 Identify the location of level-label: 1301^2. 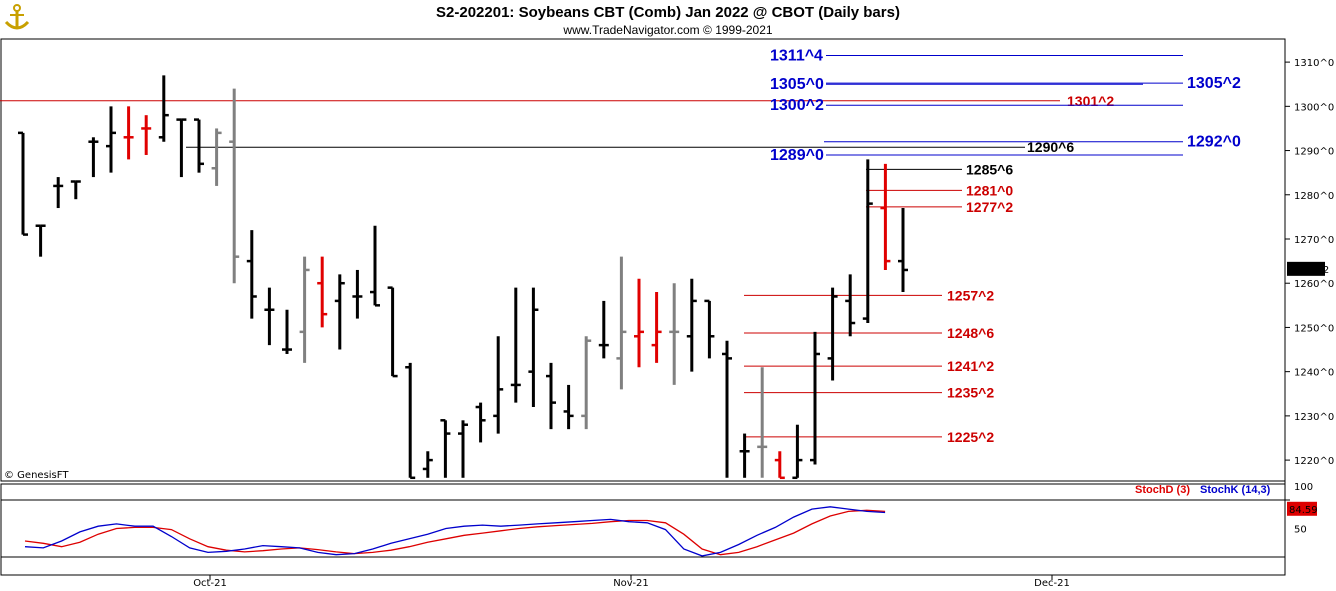
(1090, 101).